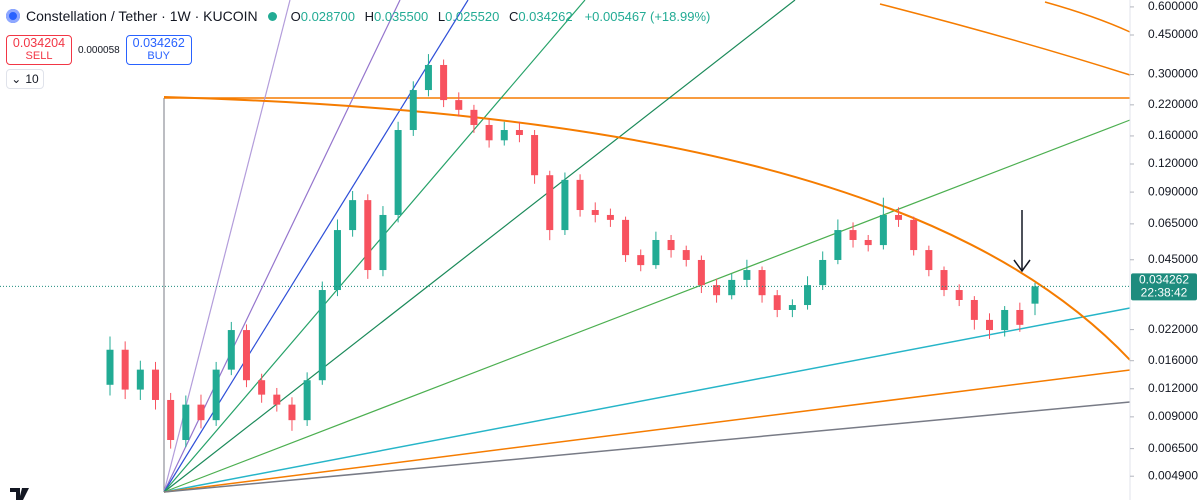 This screenshot has height=500, width=1200. What do you see at coordinates (1173, 74) in the screenshot?
I see `y-tick-label: 0.300000` at bounding box center [1173, 74].